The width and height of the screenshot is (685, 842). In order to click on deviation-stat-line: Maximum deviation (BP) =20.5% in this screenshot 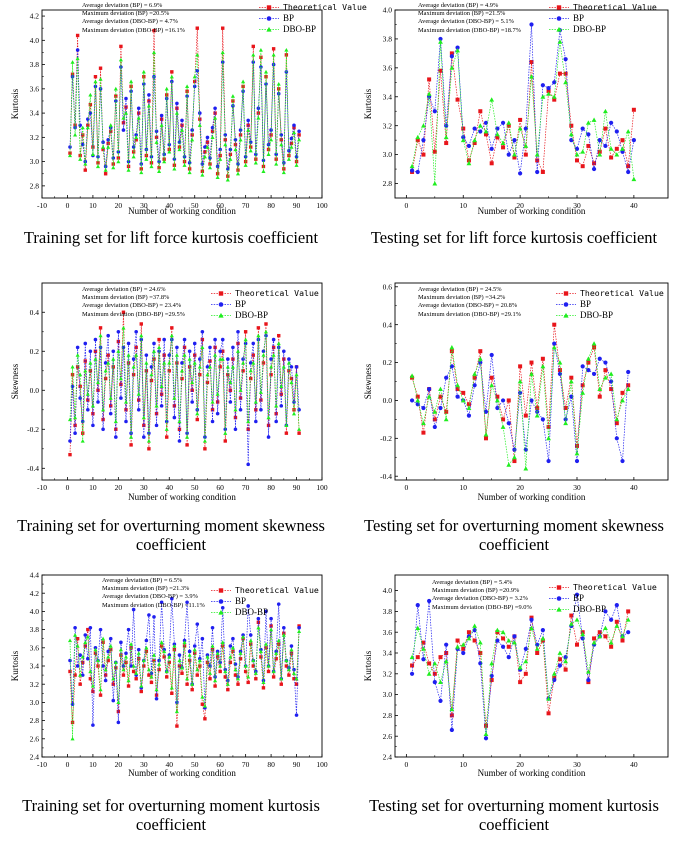, I will do `click(126, 14)`.